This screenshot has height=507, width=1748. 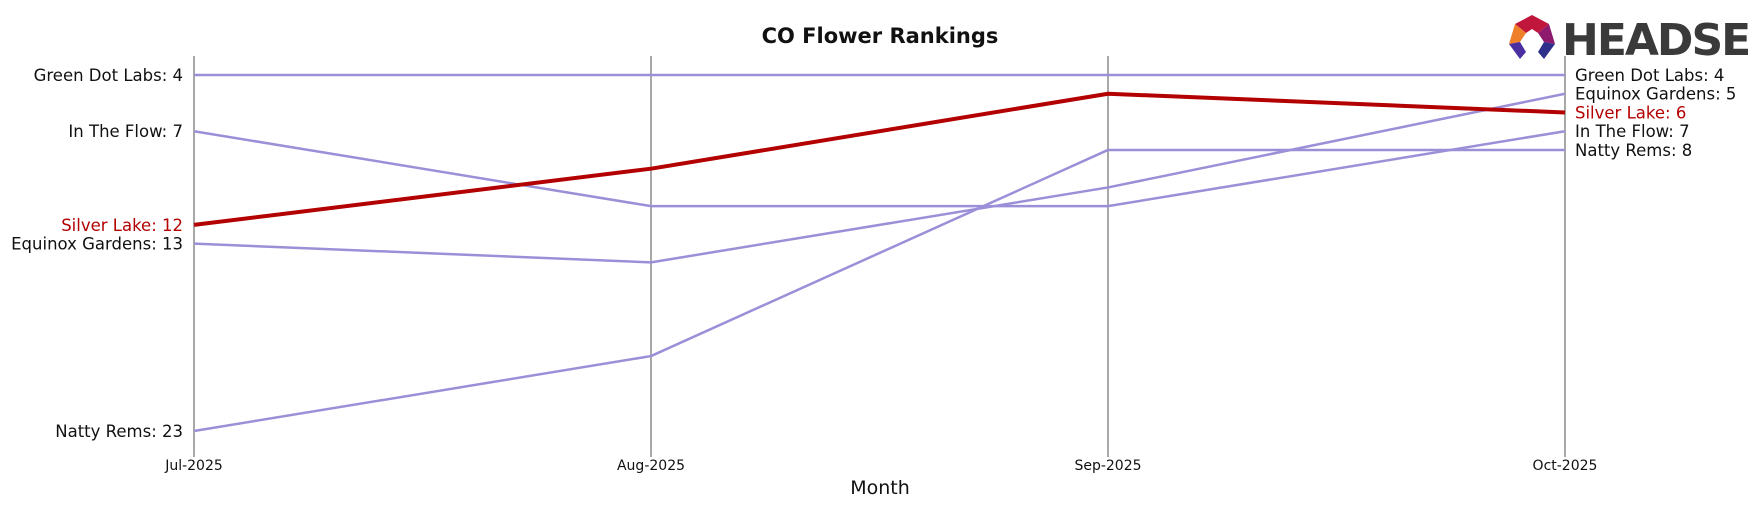 I want to click on right-label-silver-lake: Silver Lake: 6, so click(x=1630, y=112).